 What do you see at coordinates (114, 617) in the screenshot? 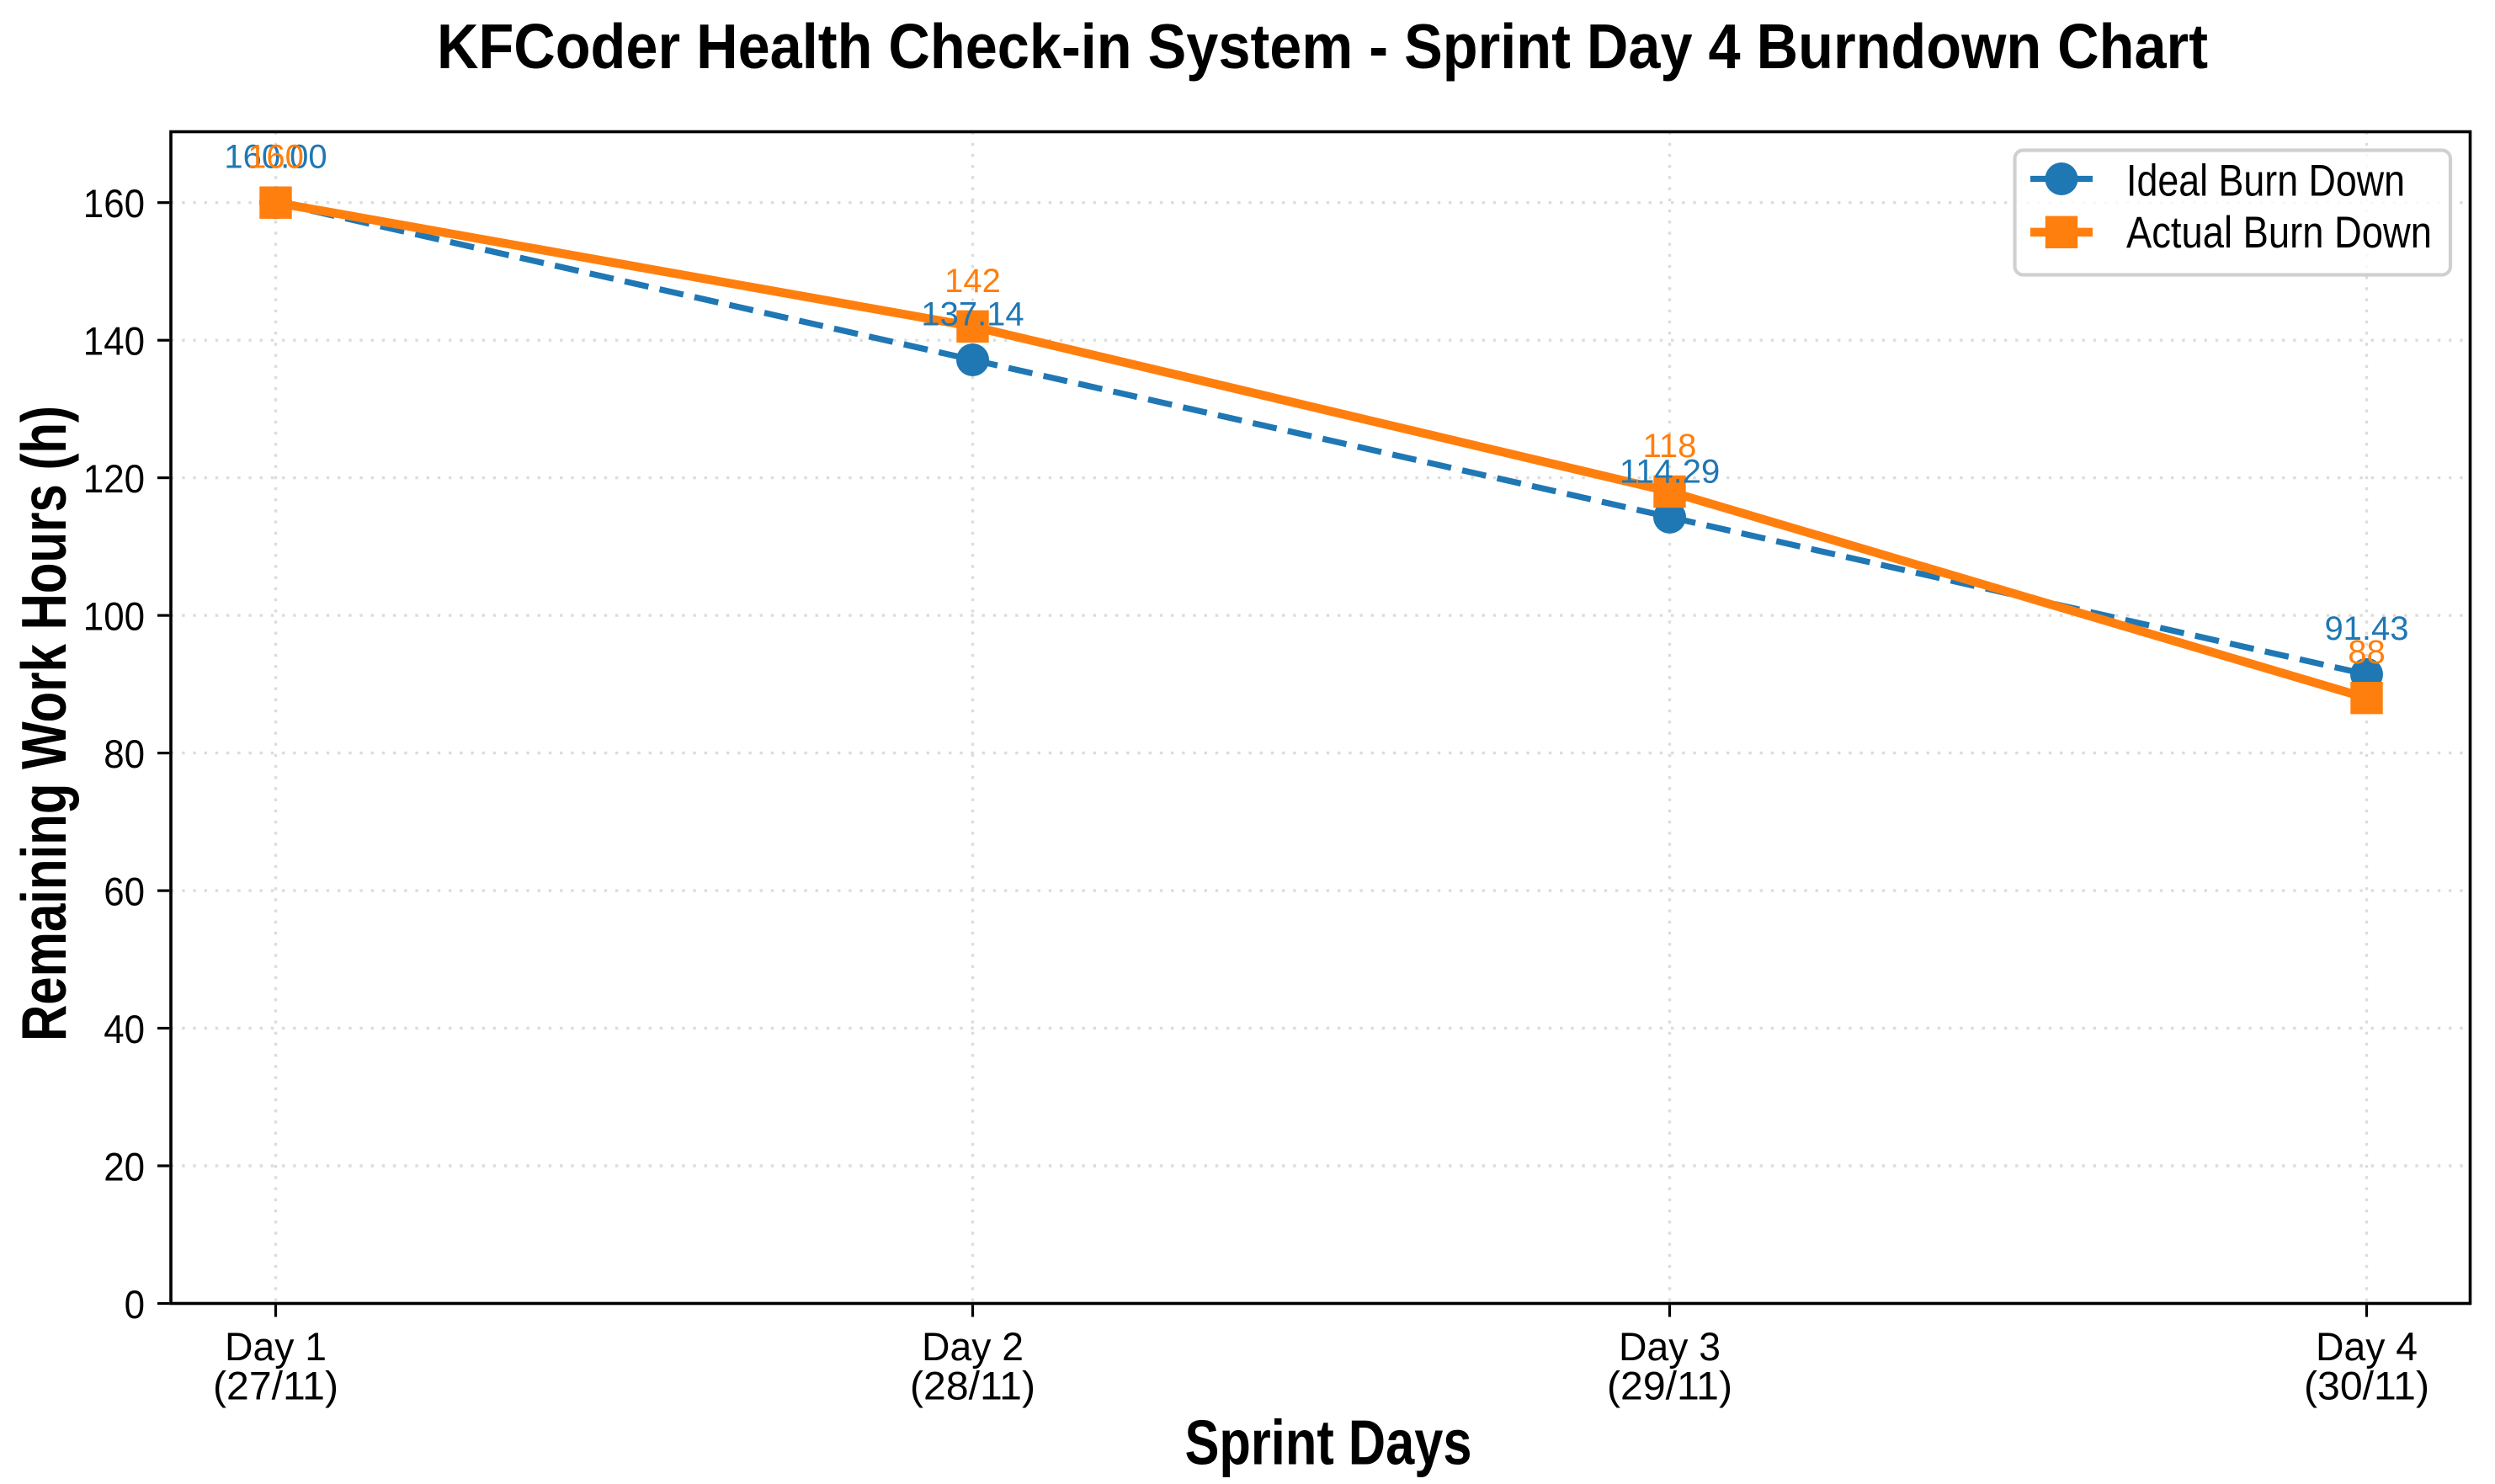
I see `svg-text: 100` at bounding box center [114, 617].